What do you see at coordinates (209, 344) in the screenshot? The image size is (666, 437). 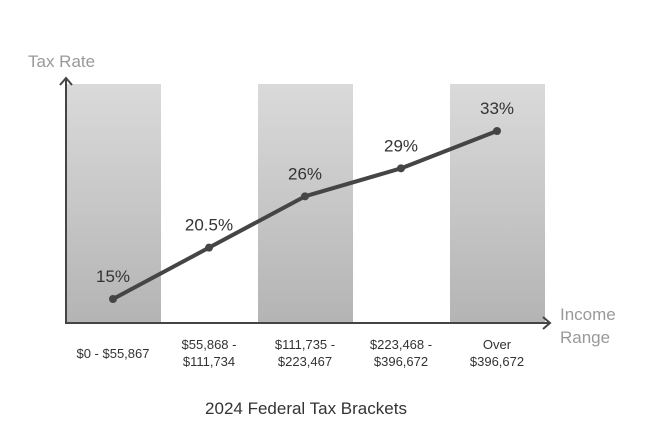 I see `x-tick-label: $55,868 -` at bounding box center [209, 344].